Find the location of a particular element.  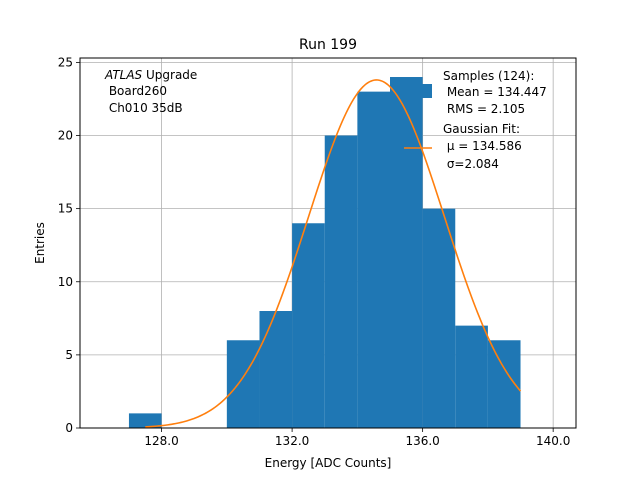

annotation-board: Board260 is located at coordinates (136, 91).